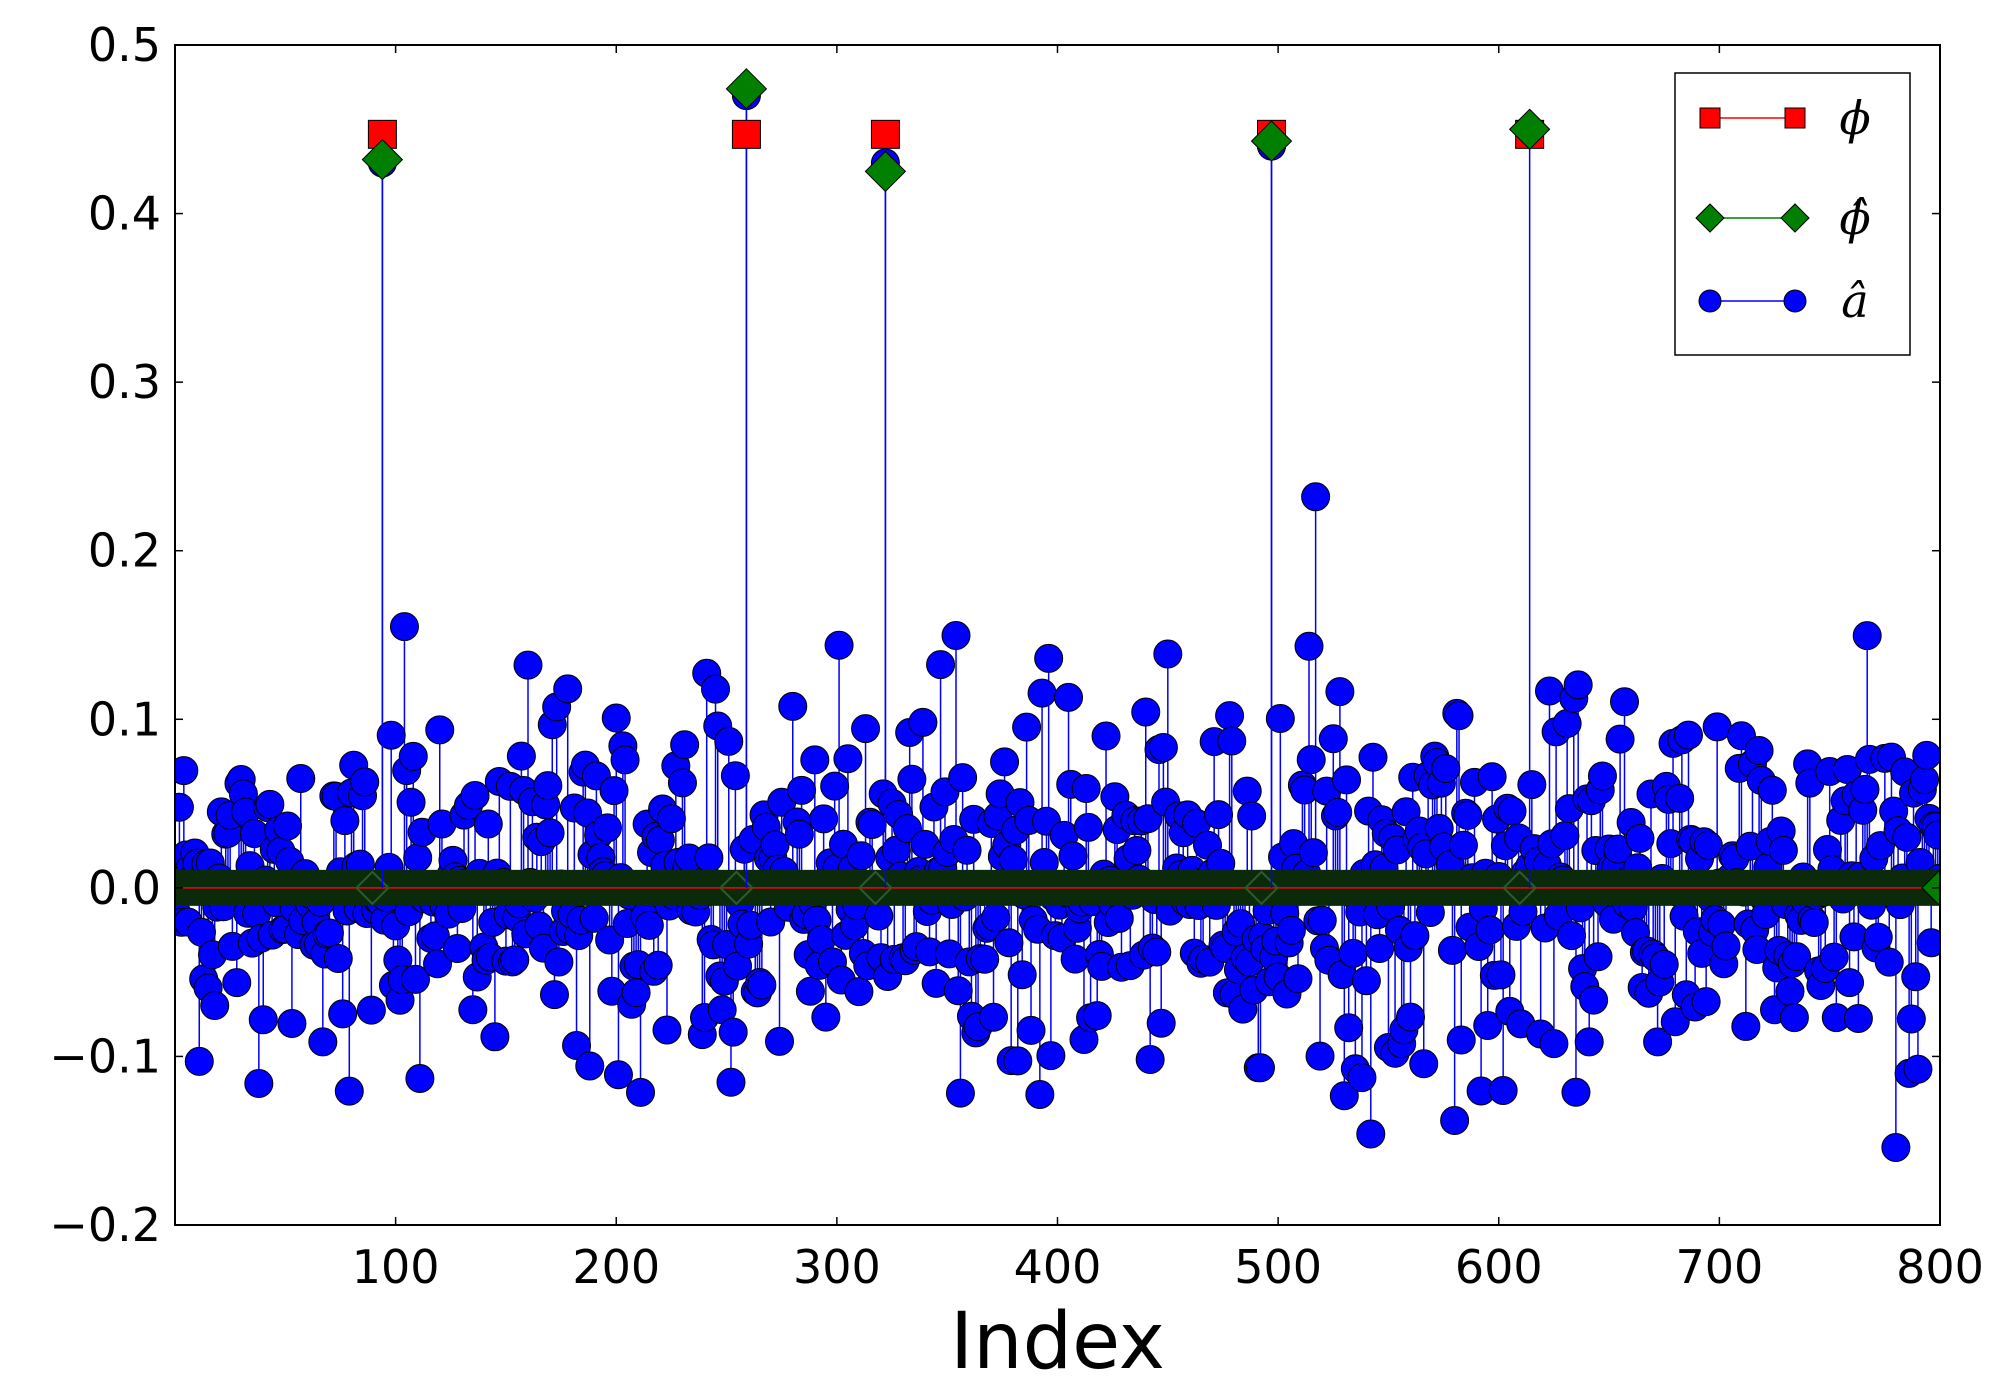 The height and width of the screenshot is (1400, 2000). I want to click on phi-point, so click(746, 134).